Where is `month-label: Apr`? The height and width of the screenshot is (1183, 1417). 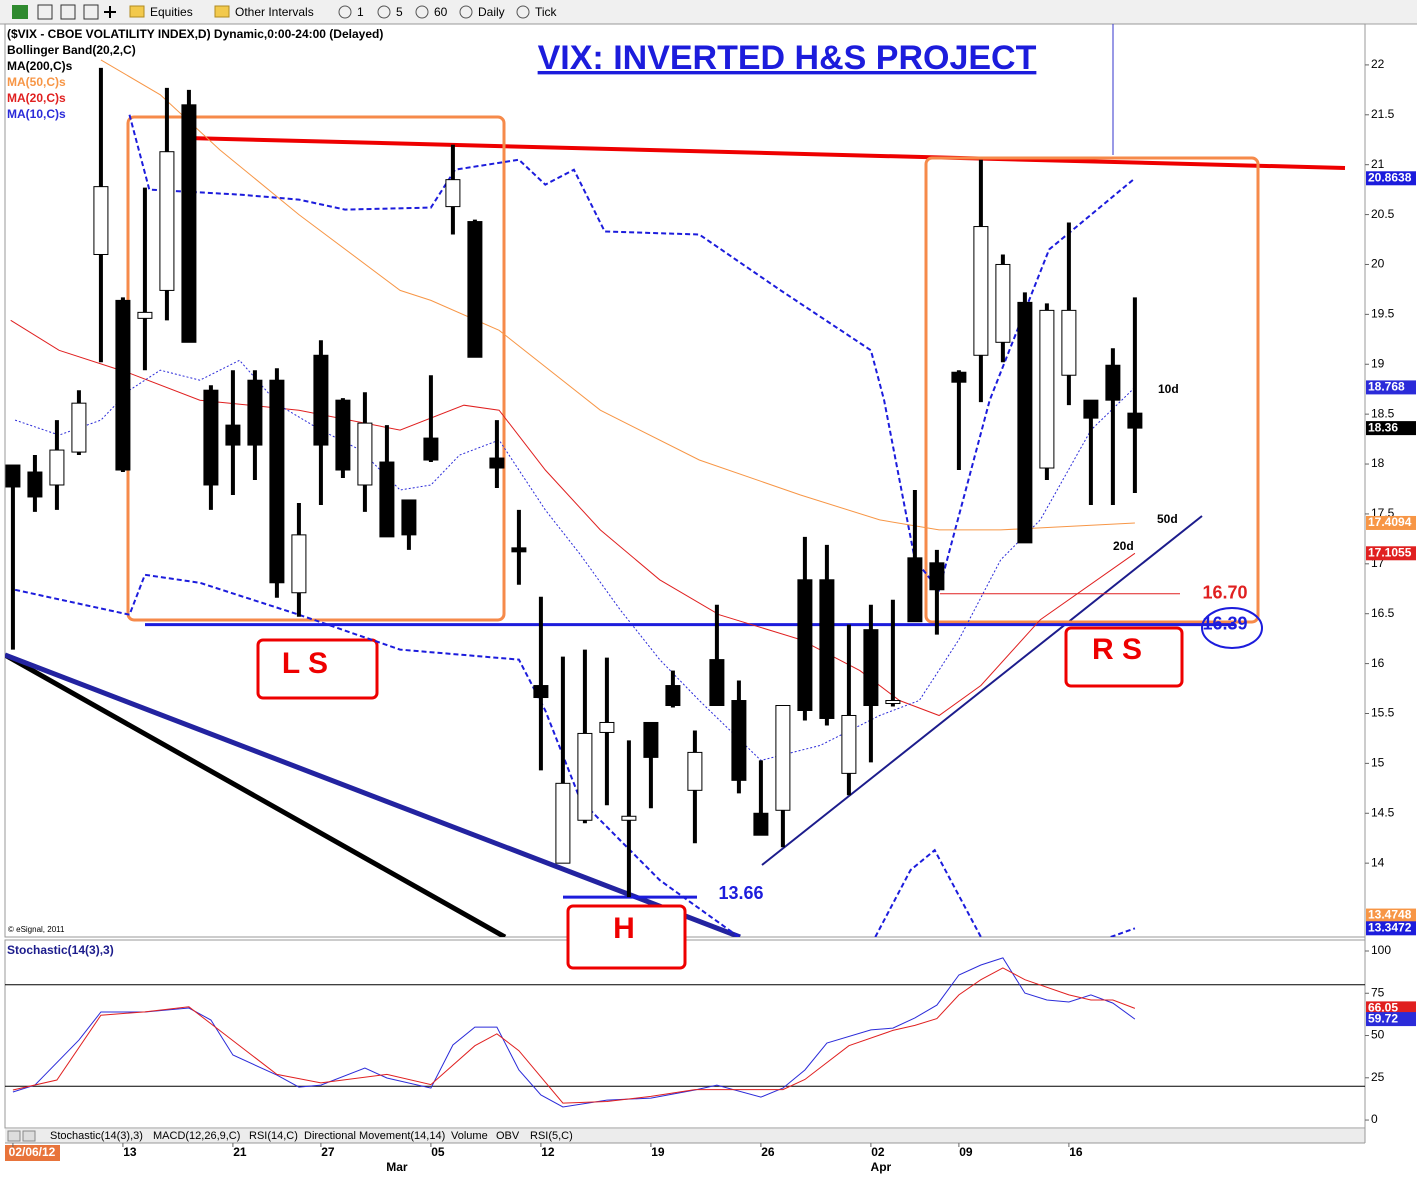
month-label: Apr is located at coordinates (881, 1167).